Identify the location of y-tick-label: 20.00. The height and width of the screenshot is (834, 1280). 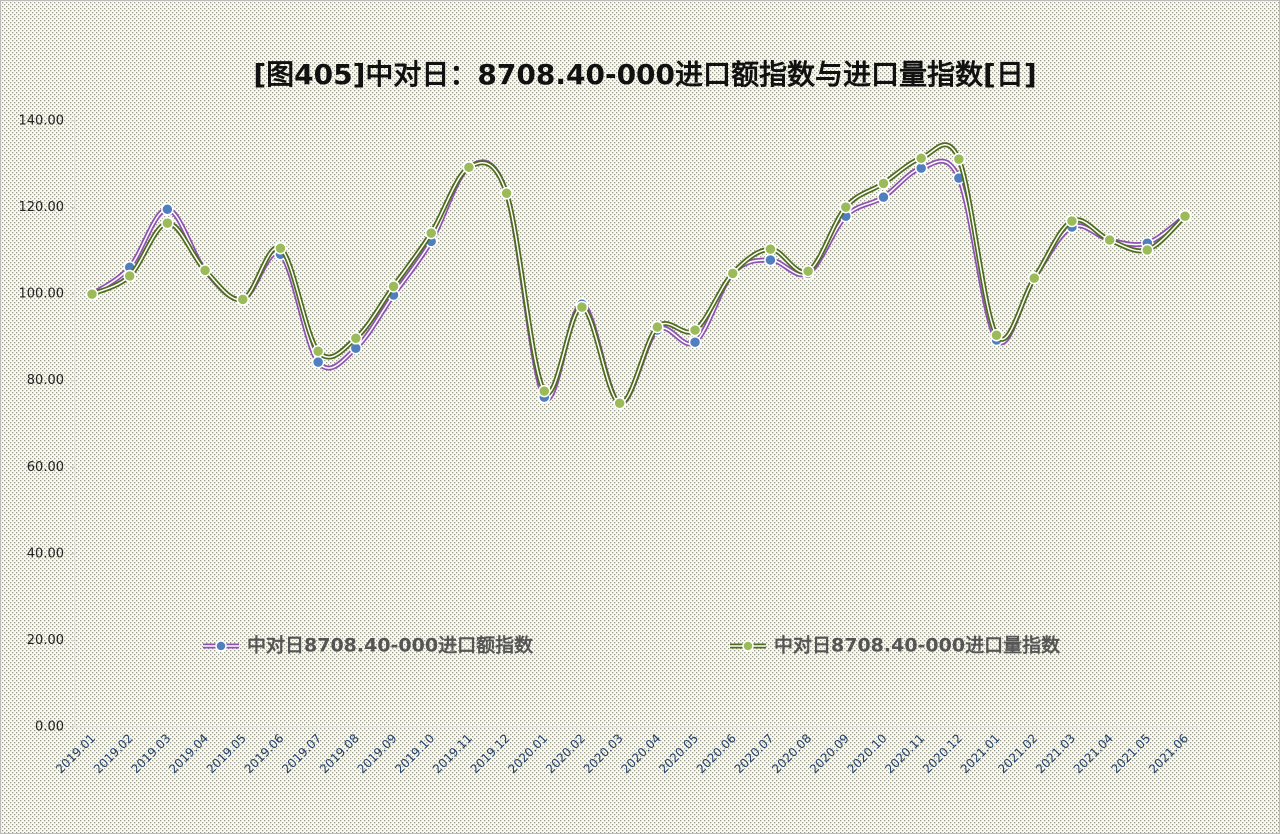
(45, 640).